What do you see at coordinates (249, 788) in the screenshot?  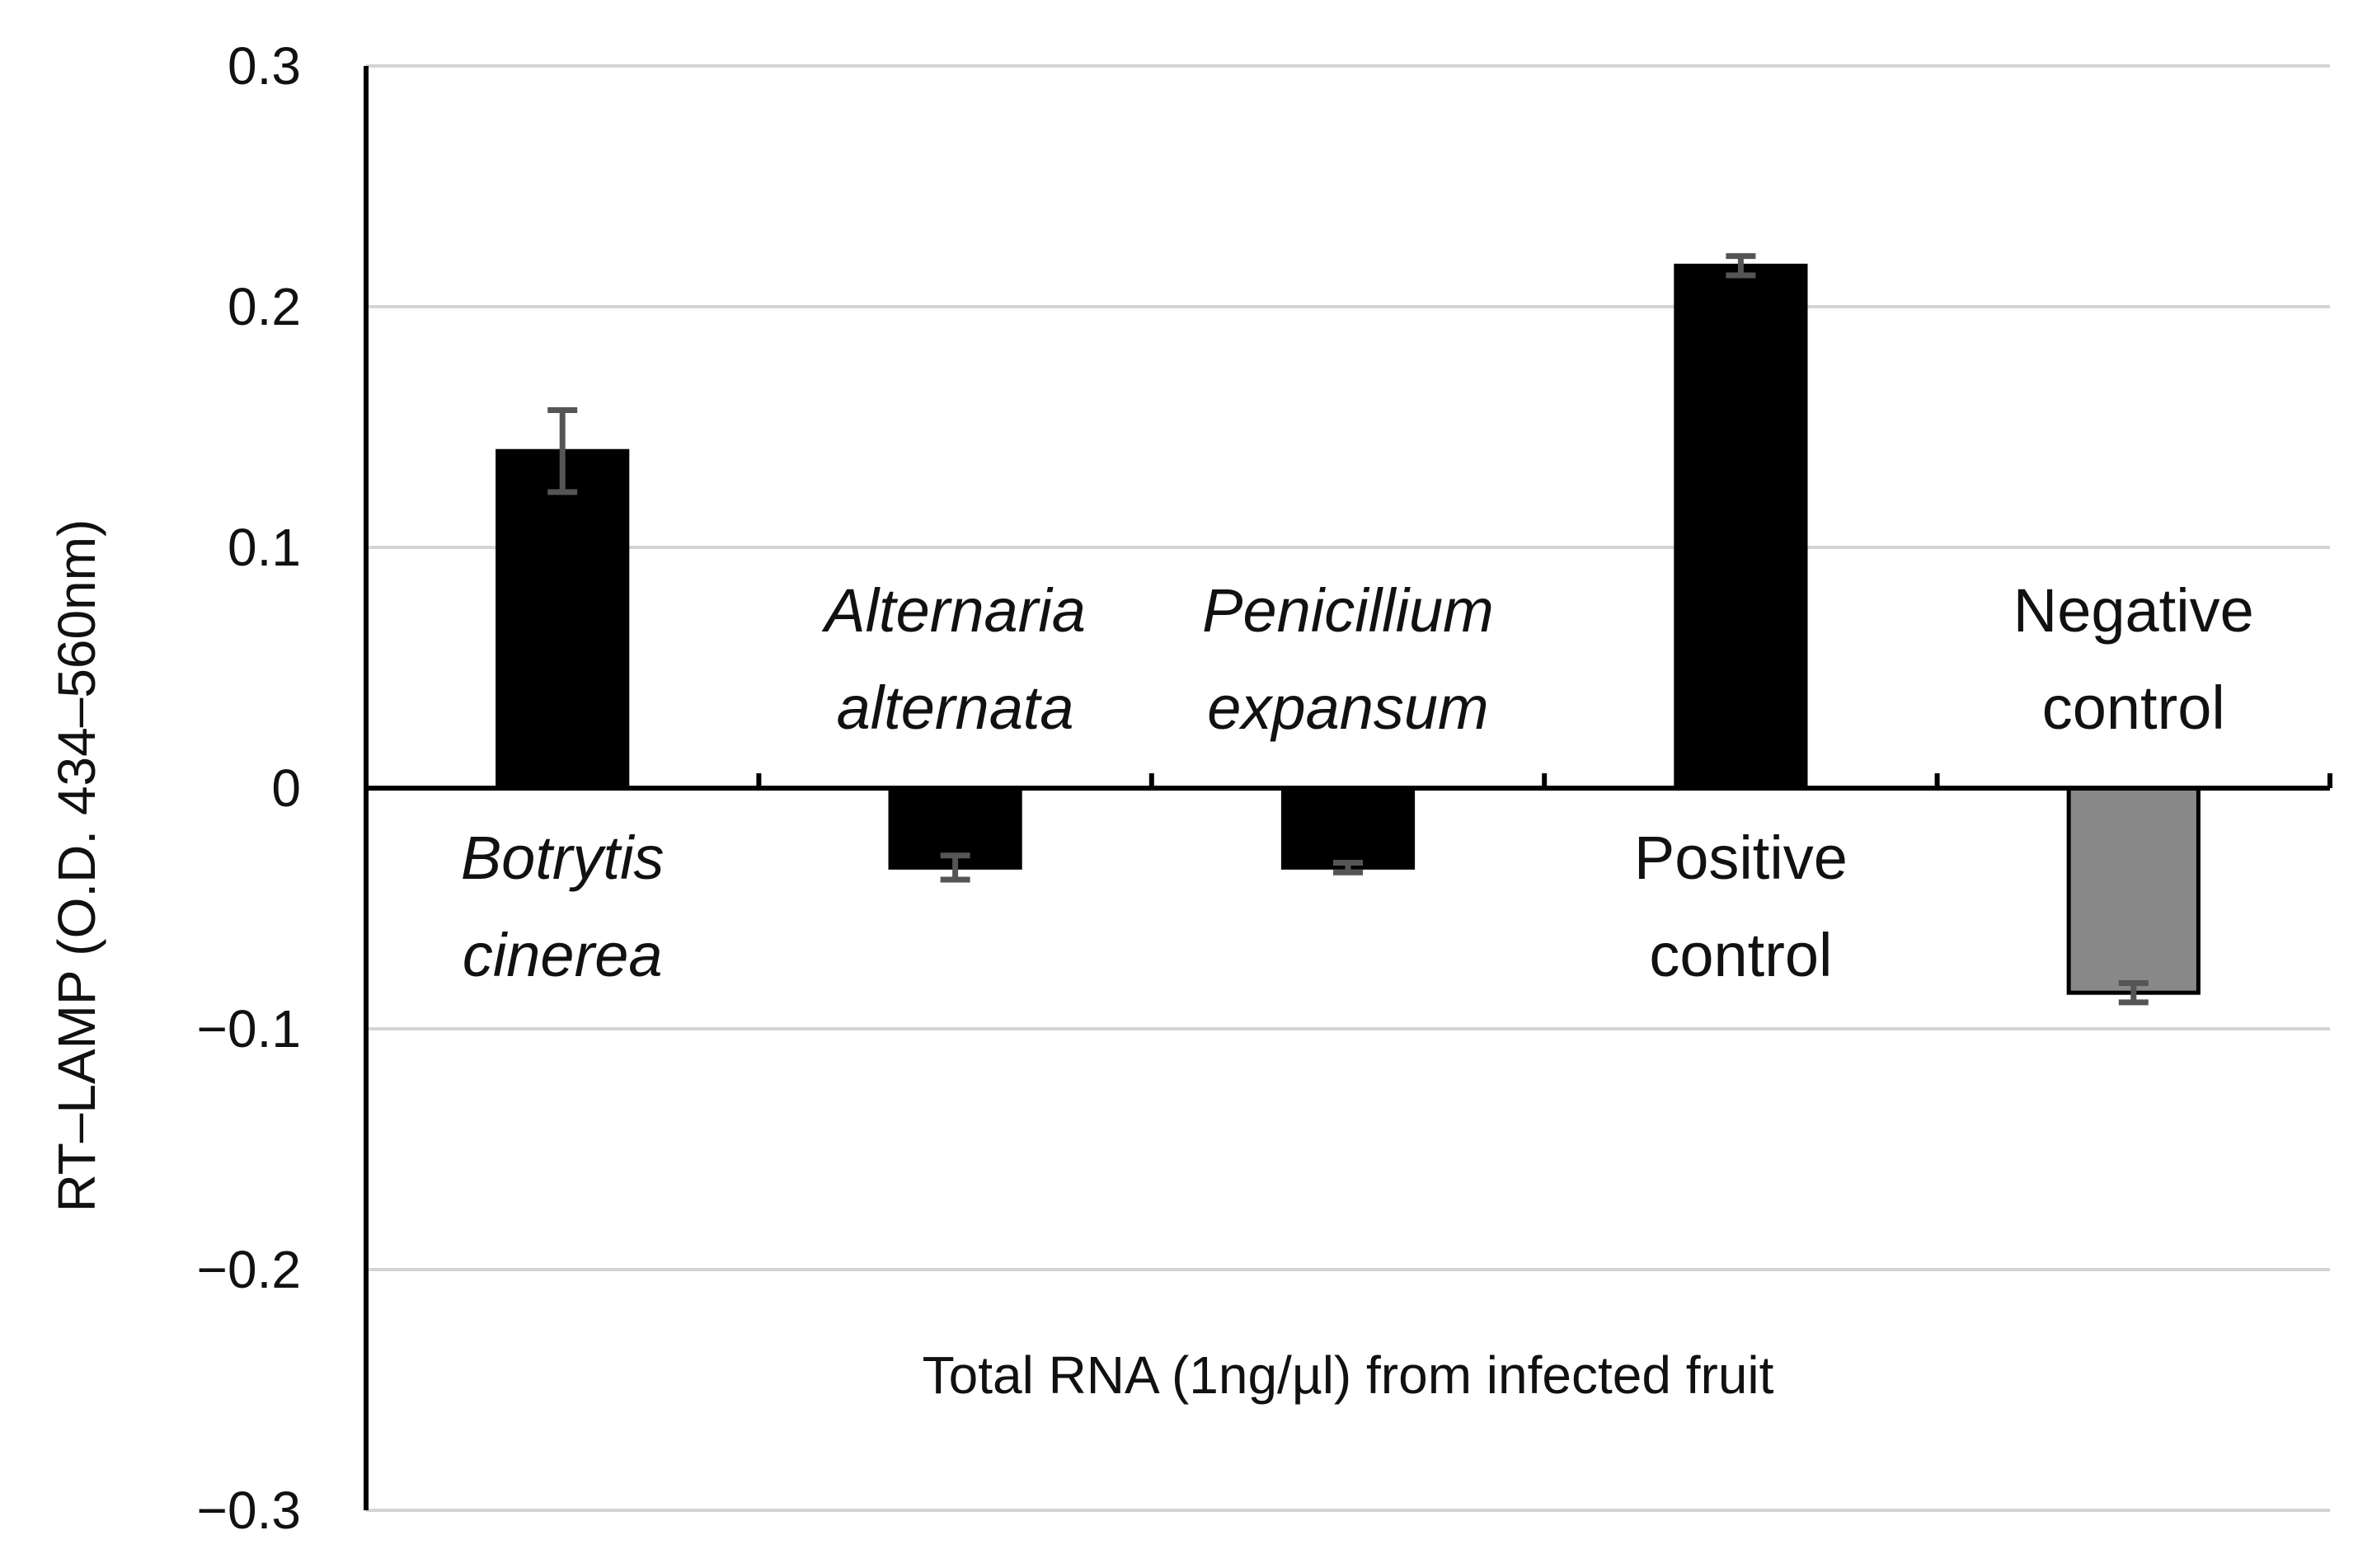 I see `y-tick-labels: 0.3 0.2 0.1 0 −0.1 −0.2 −0.3` at bounding box center [249, 788].